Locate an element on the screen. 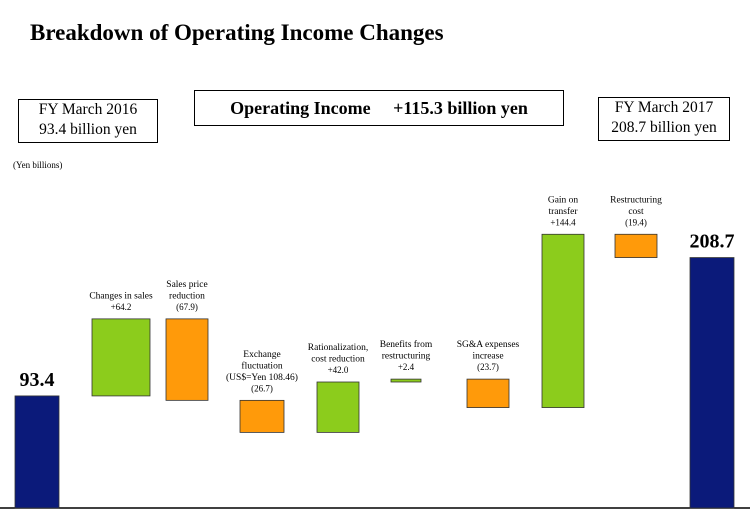 The height and width of the screenshot is (514, 750). operating-income-change-value: +115.3 billion yen is located at coordinates (460, 108).